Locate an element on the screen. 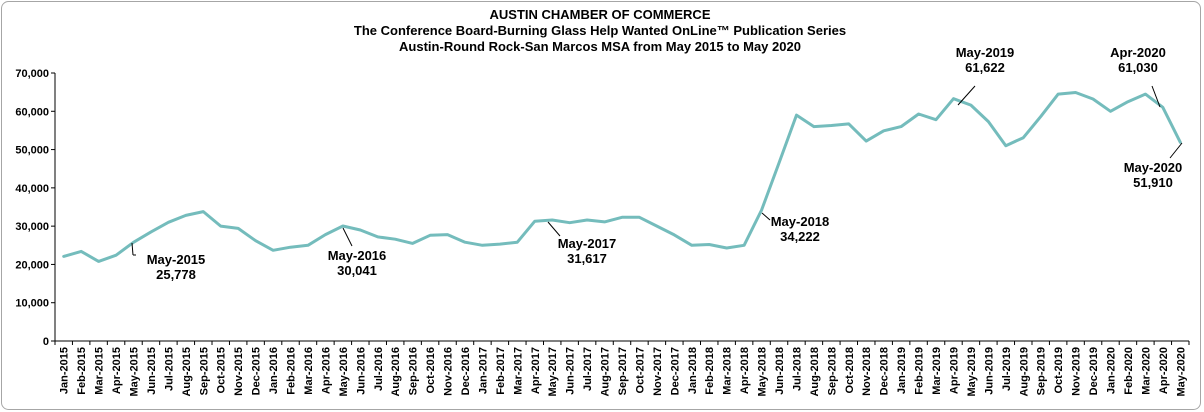 This screenshot has width=1204, height=412. x-tick-label: Feb-2016 is located at coordinates (292, 371).